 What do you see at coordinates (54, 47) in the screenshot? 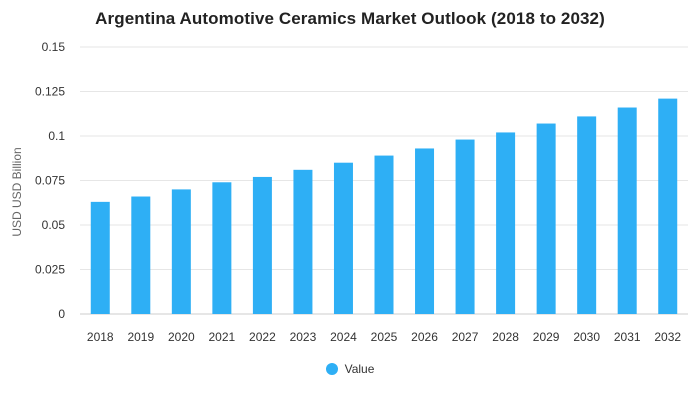
I see `y-tick-label: 0.15` at bounding box center [54, 47].